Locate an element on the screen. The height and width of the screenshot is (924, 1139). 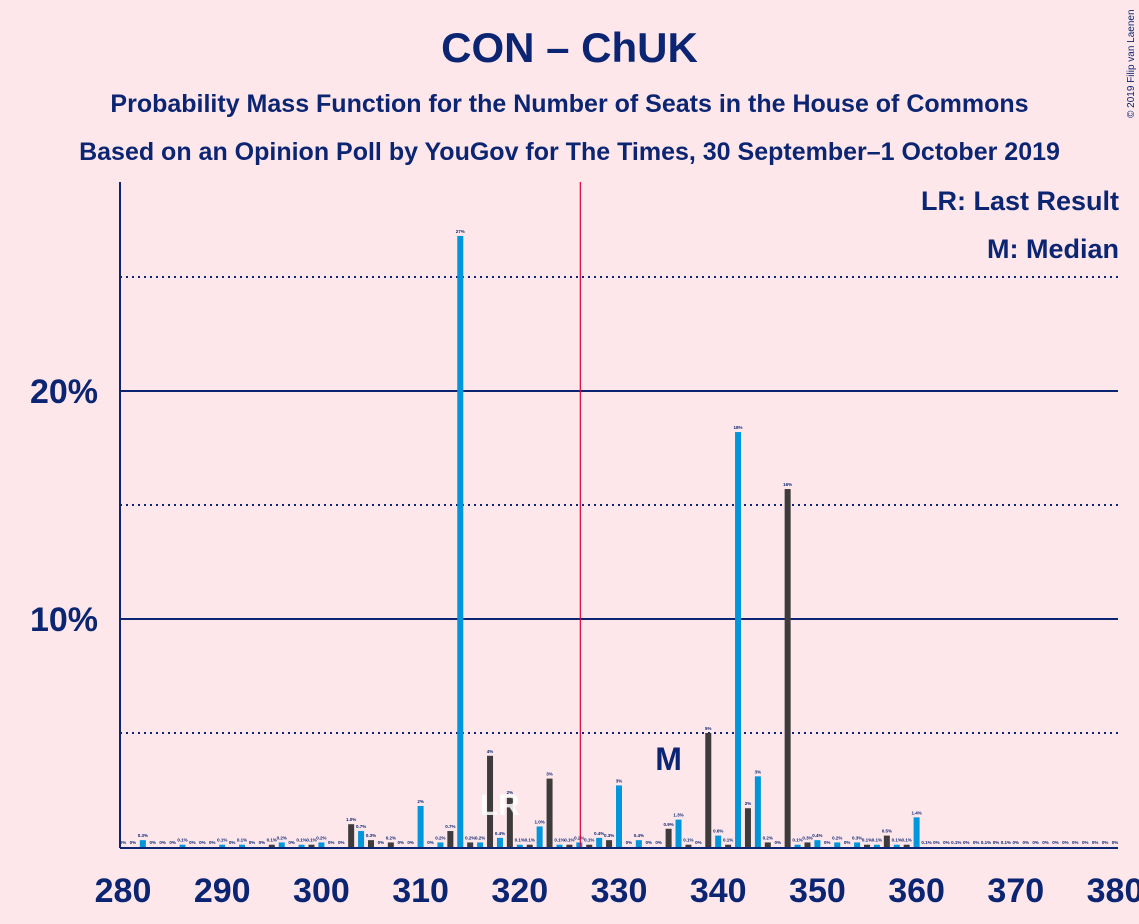
x-tick-label: 360 is located at coordinates (916, 891).